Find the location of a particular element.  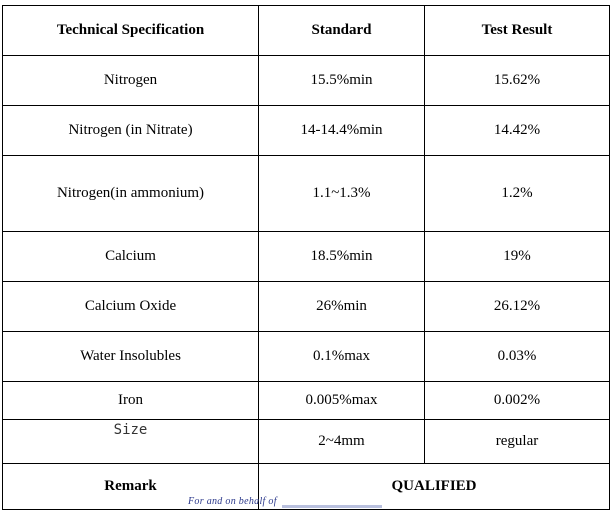

result-cell: 14.42% is located at coordinates (517, 130).